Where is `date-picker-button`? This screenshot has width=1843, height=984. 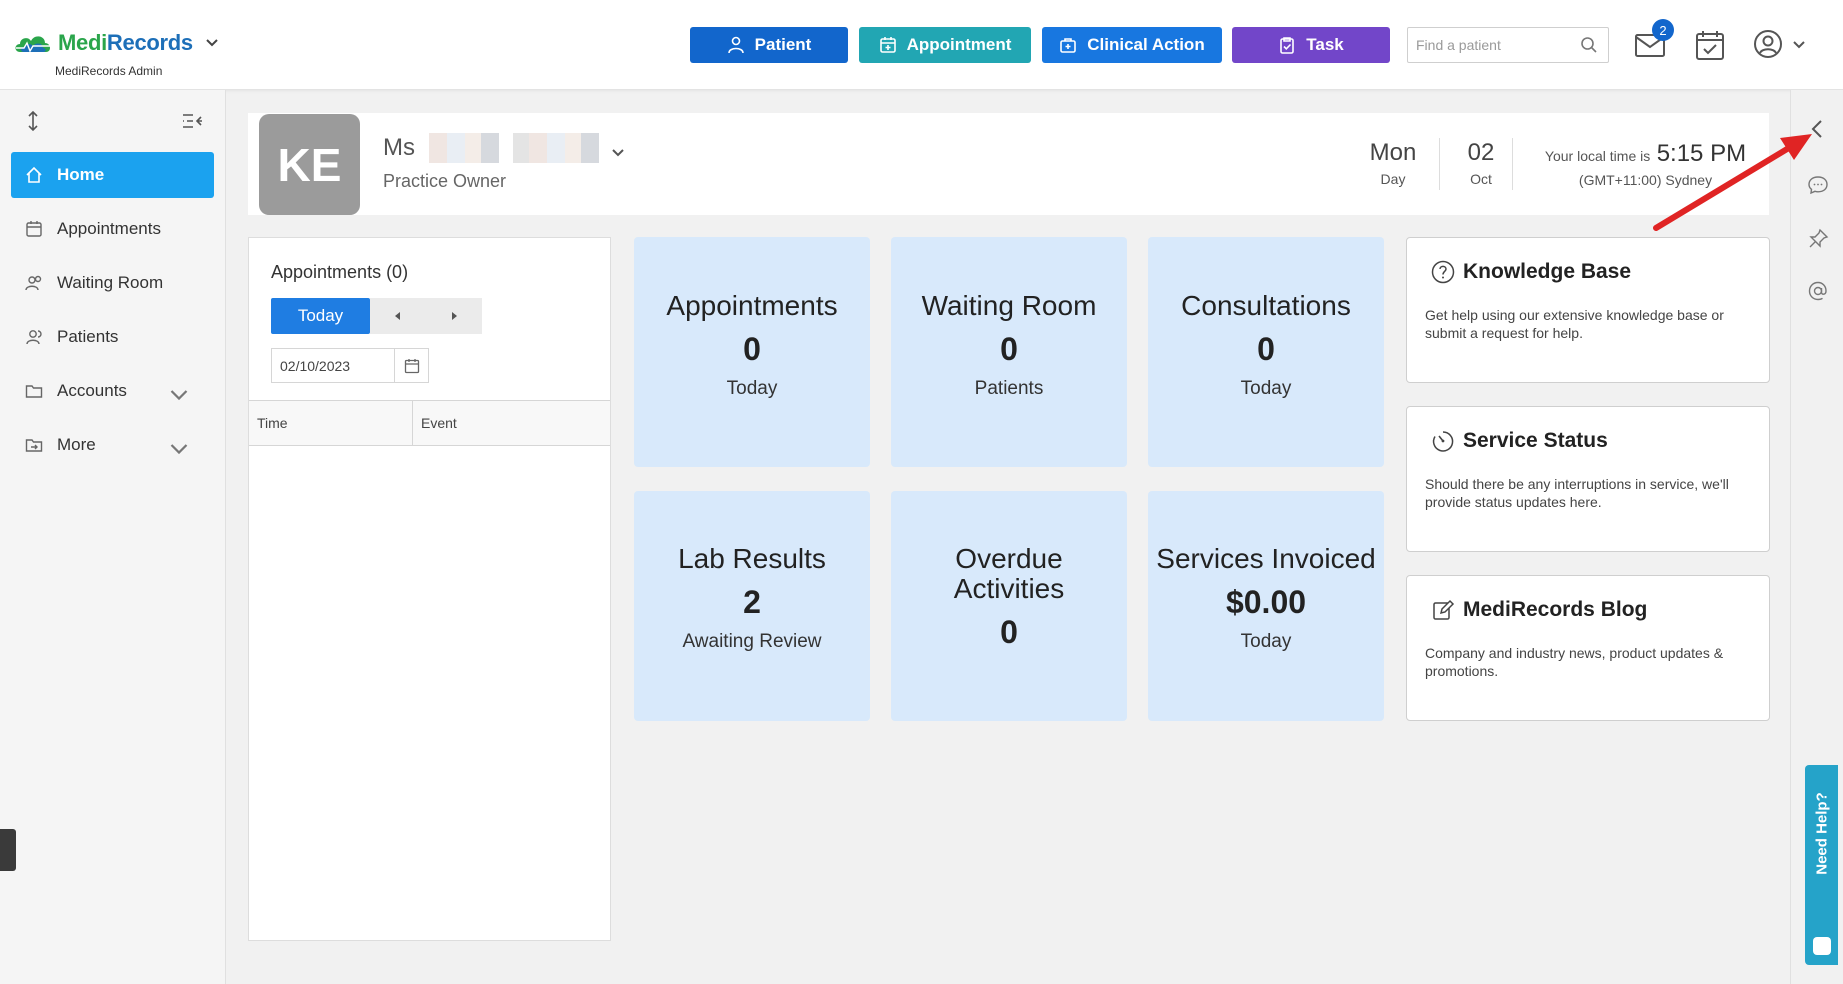 date-picker-button is located at coordinates (411, 365).